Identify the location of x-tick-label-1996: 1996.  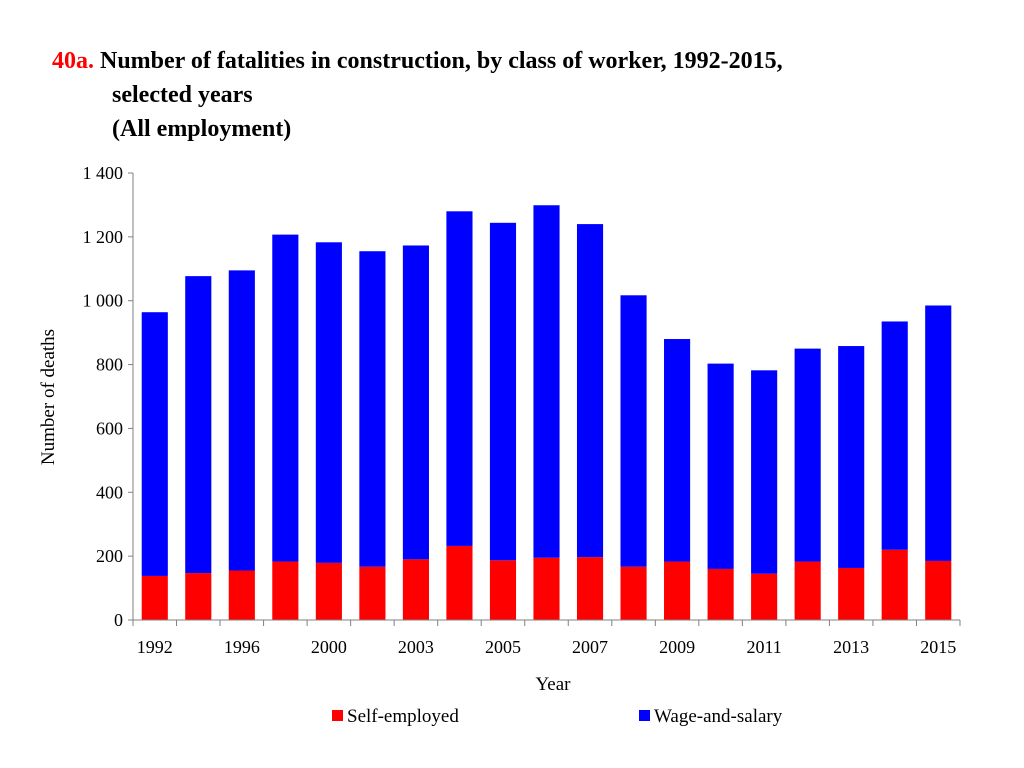
(242, 647).